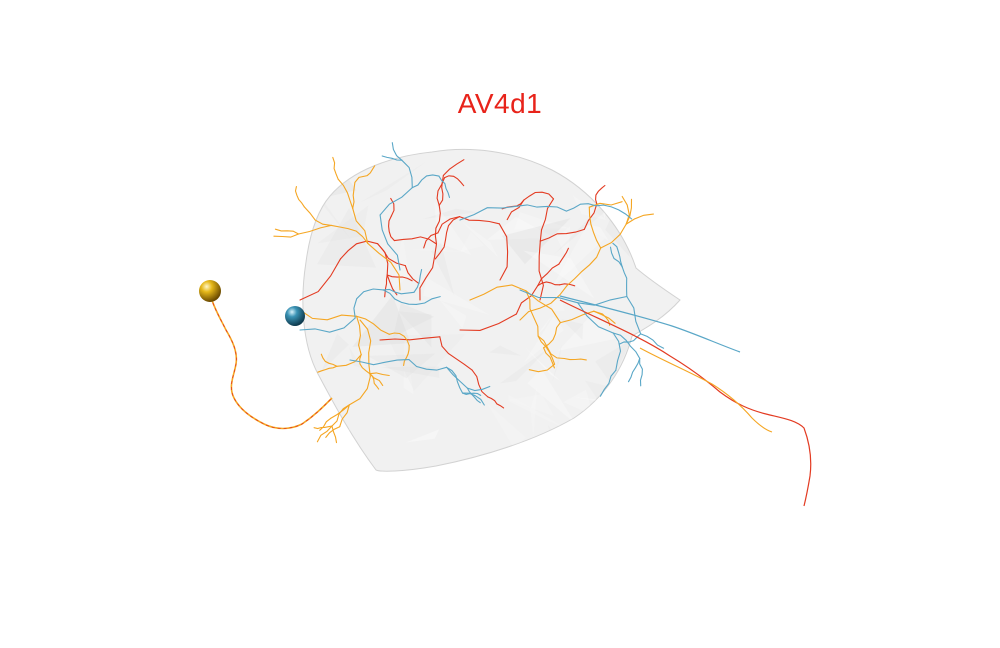 The width and height of the screenshot is (1000, 648). What do you see at coordinates (706, 390) in the screenshot?
I see `axon-tail-orange` at bounding box center [706, 390].